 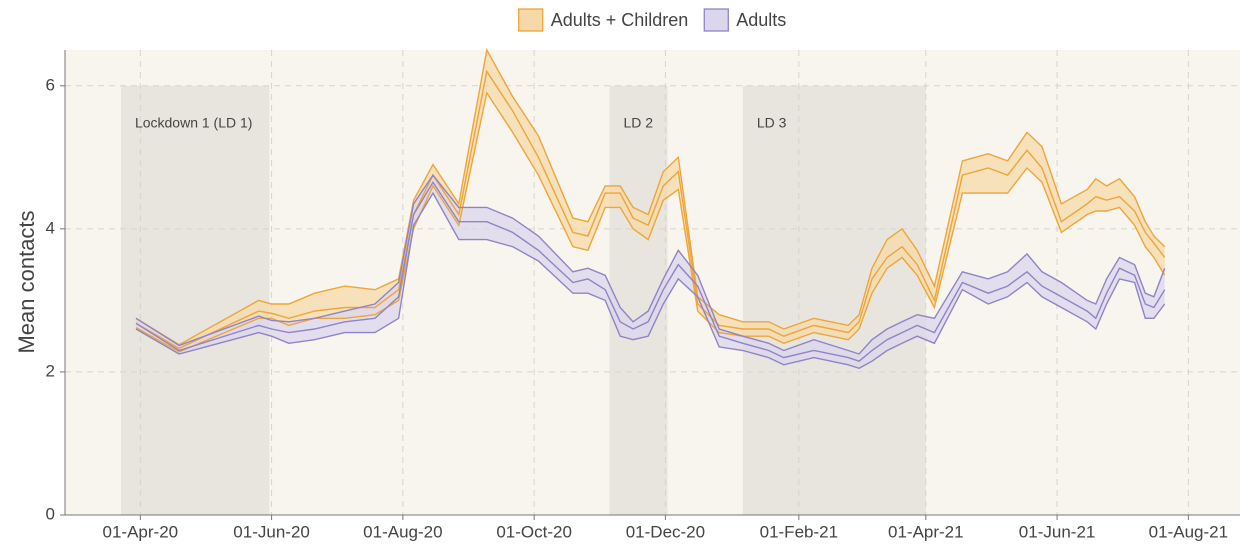 I want to click on x-tick-label: 01-Jun-21, so click(x=1057, y=531).